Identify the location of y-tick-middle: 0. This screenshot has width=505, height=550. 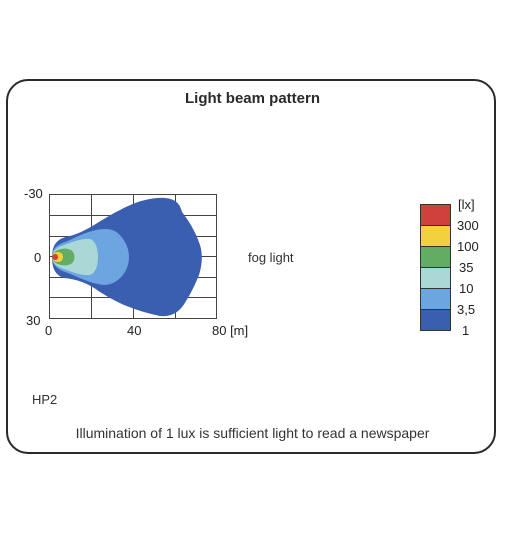
(38, 257).